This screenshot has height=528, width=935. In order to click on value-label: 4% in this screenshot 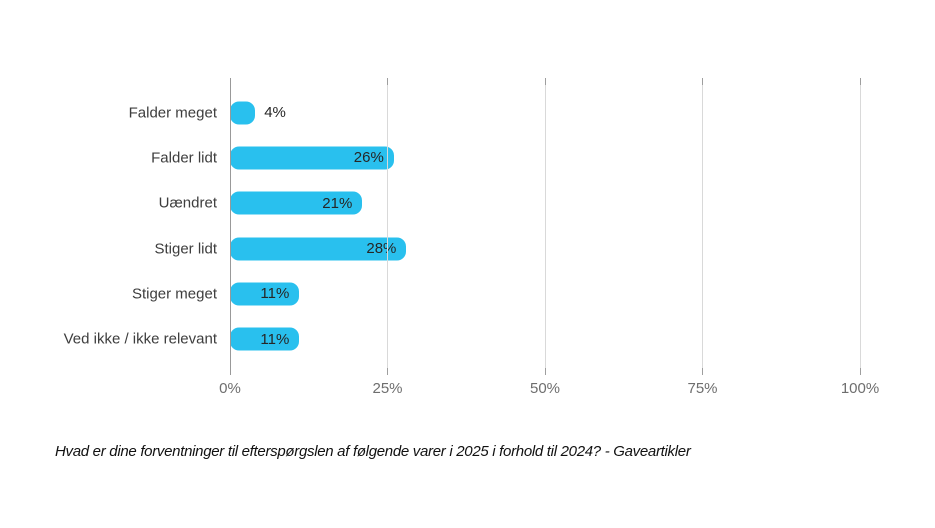, I will do `click(275, 113)`.